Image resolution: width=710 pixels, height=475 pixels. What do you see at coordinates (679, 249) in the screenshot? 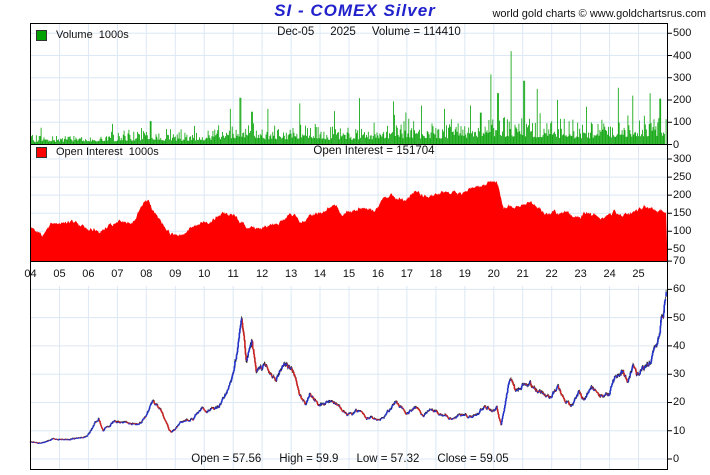
I see `y-tick-label-open-interest: 50` at bounding box center [679, 249].